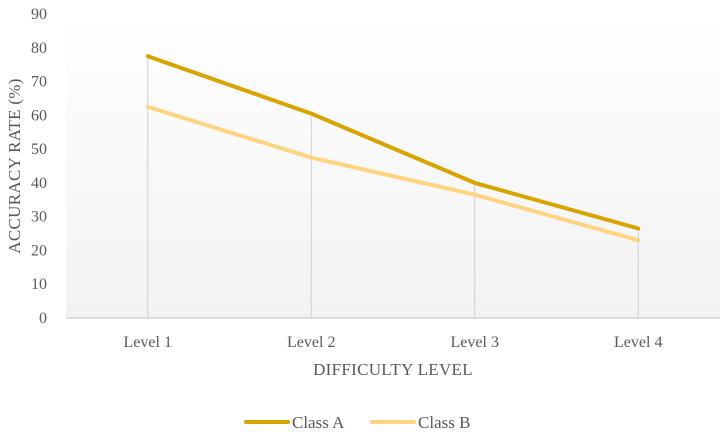 The image size is (723, 433). Describe the element at coordinates (14, 165) in the screenshot. I see `y-axis-title: ACCURACY RATE (%)` at that location.